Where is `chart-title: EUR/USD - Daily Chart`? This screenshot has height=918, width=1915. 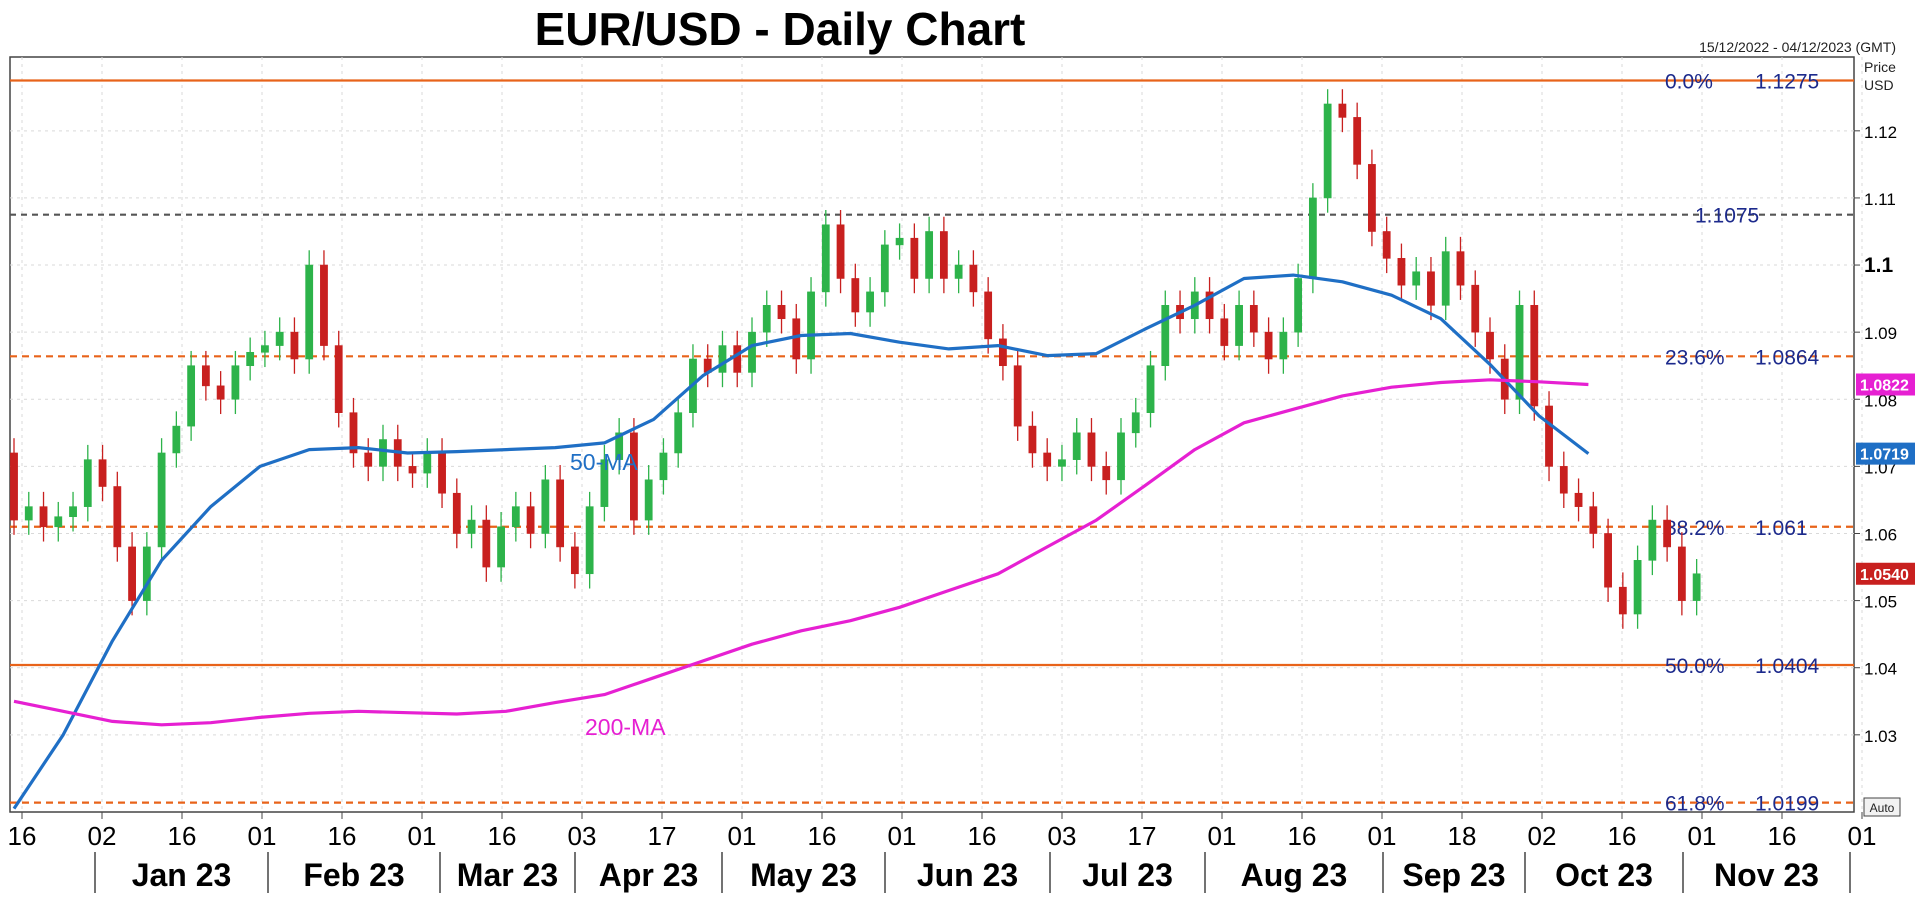 chart-title: EUR/USD - Daily Chart is located at coordinates (780, 29).